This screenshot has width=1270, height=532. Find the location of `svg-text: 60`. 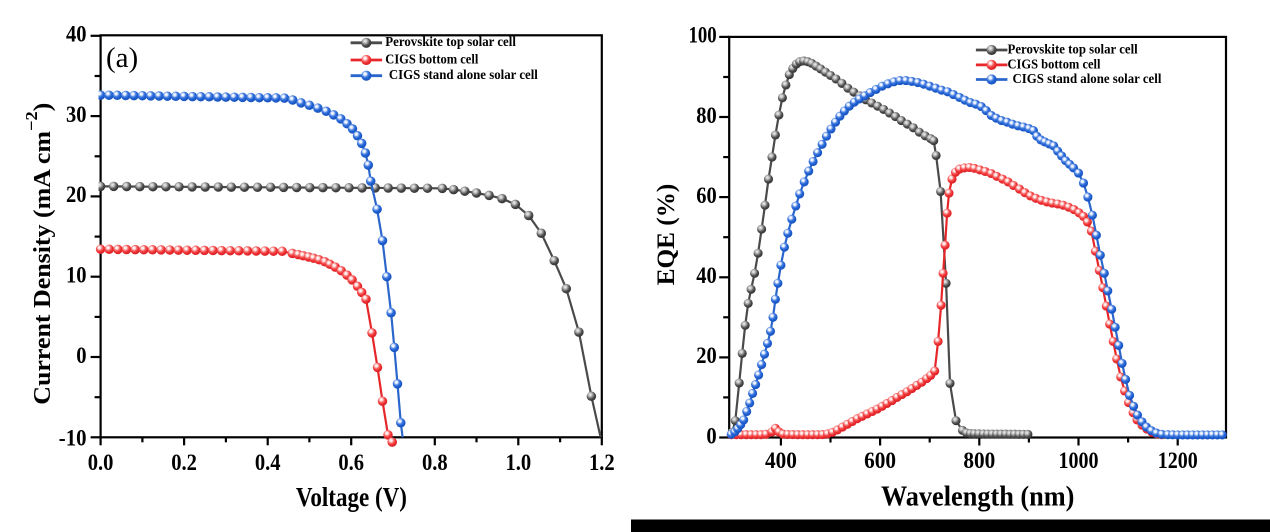

svg-text: 60 is located at coordinates (706, 195).